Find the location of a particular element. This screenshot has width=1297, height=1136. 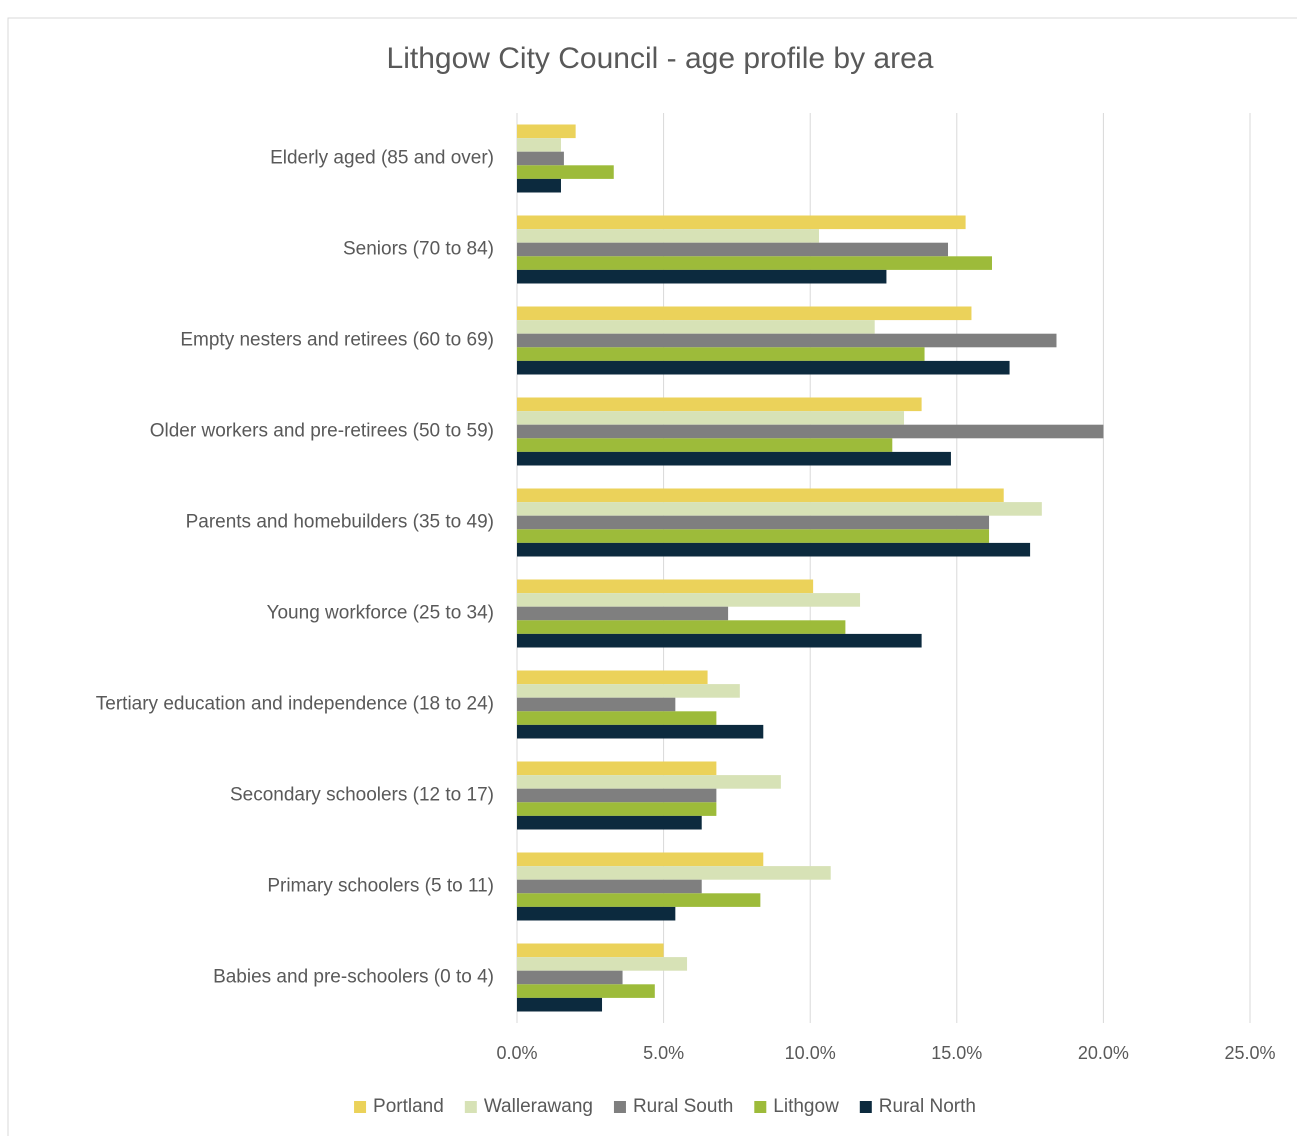

y-tick-label: Parents and homebuilders (35 to 49) is located at coordinates (340, 522).